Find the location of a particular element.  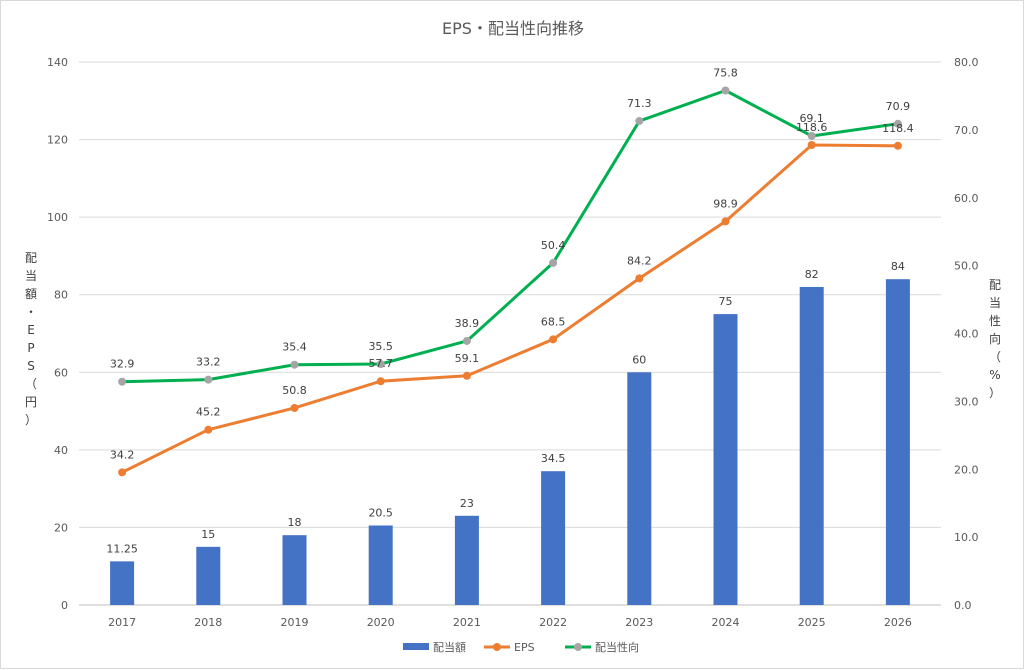

line-data-label: 68.5 is located at coordinates (553, 321).